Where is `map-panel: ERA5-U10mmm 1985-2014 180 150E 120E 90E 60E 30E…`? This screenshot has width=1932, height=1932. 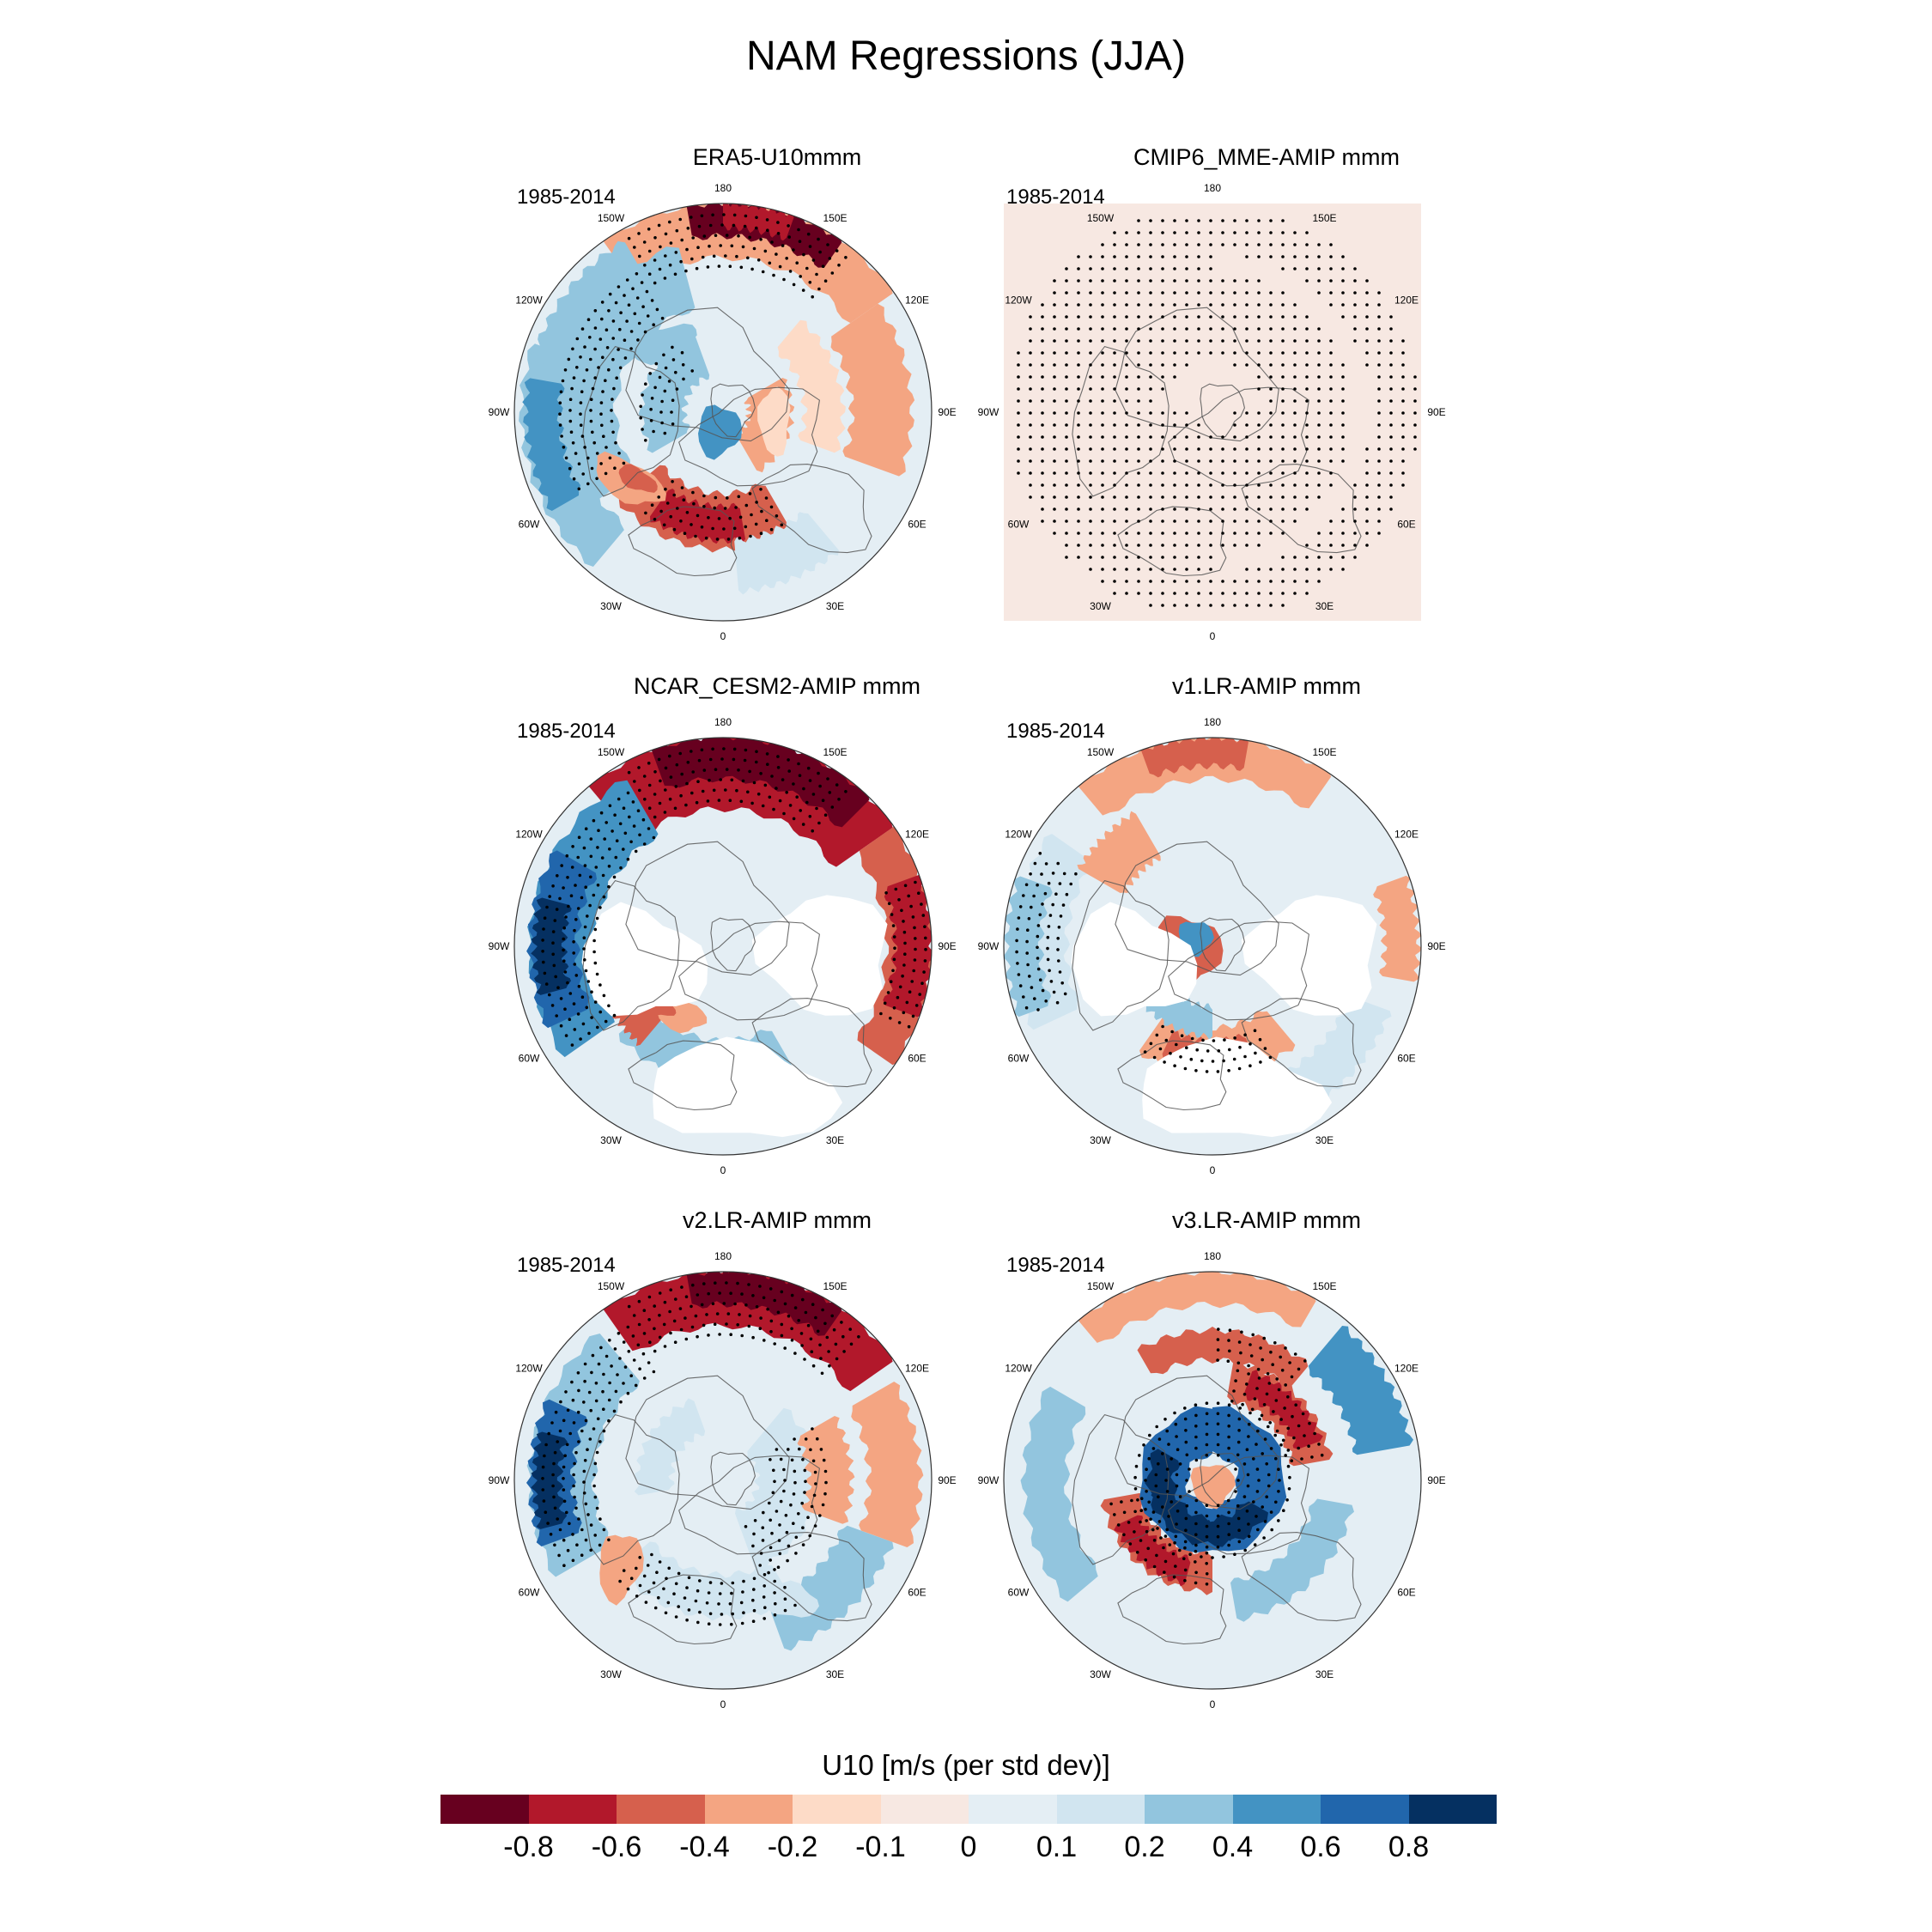 map-panel: ERA5-U10mmm 1985-2014 180 150E 120E 90E 60E 30E… is located at coordinates (772, 389).